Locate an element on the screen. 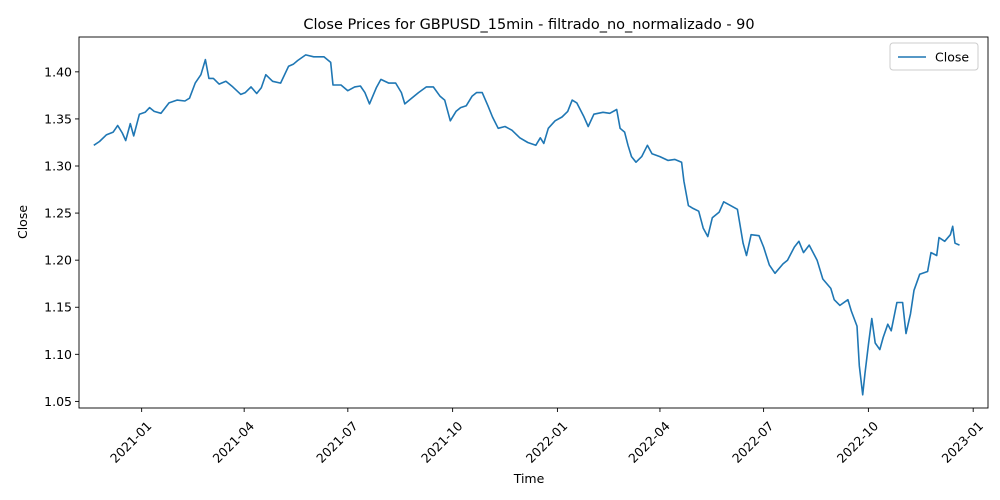  y-tick-label: 1.30 is located at coordinates (58, 166).